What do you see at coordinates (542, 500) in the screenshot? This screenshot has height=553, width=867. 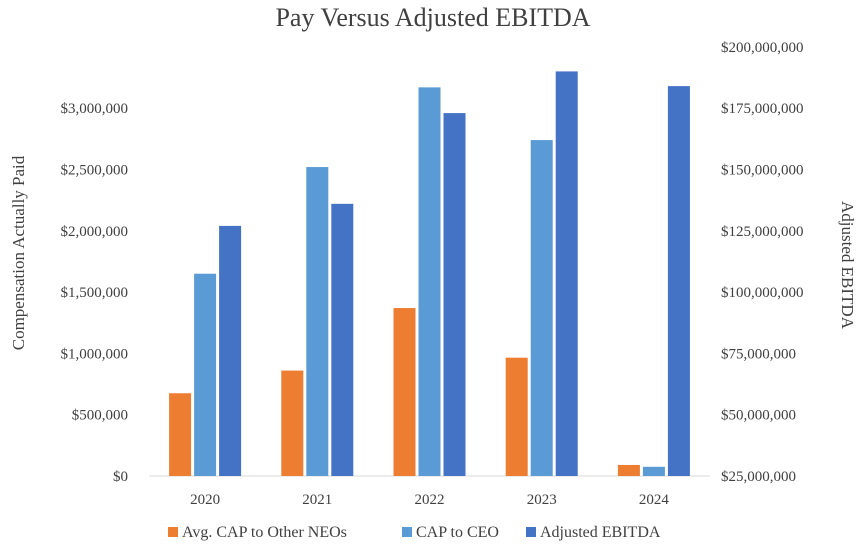 I see `x-tick-label: 2023` at bounding box center [542, 500].